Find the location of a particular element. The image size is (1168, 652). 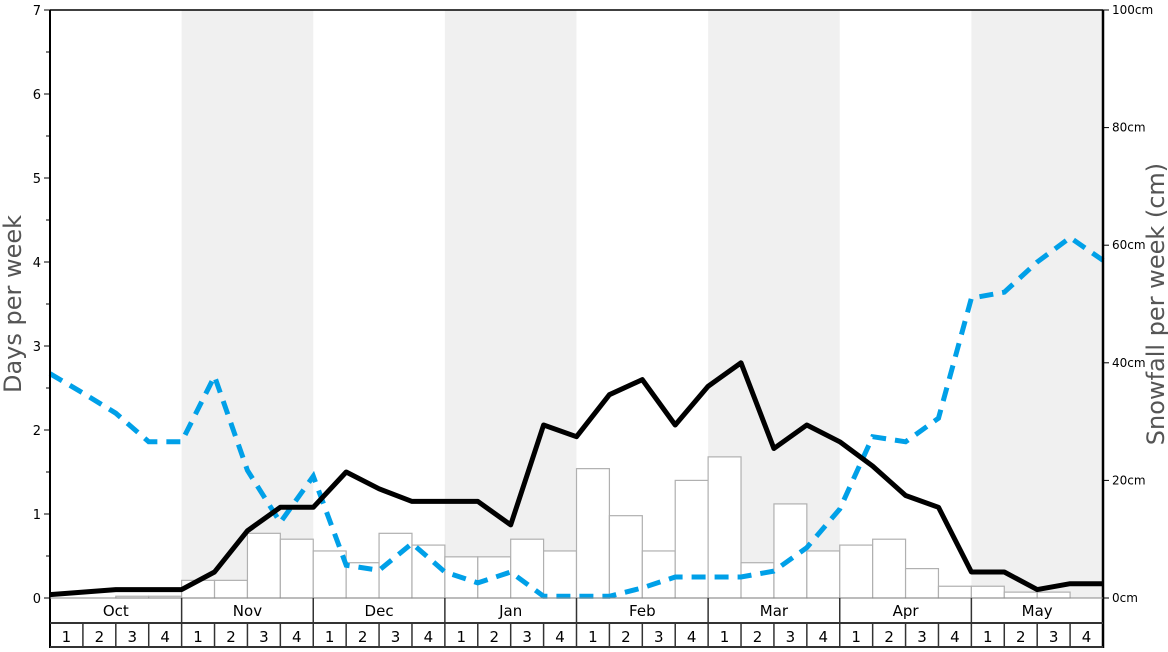

right-tick-label: 100cm is located at coordinates (1132, 10).